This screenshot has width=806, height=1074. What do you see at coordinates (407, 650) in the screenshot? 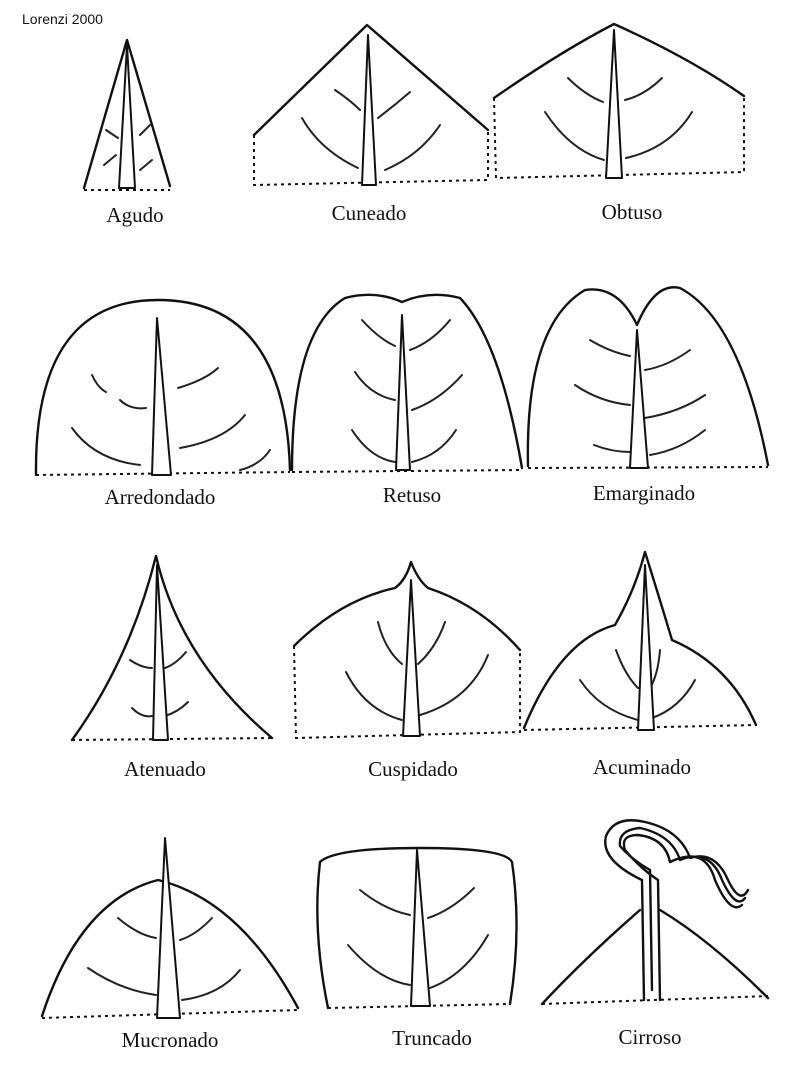
I see `leaf-cuspidado-drawing` at bounding box center [407, 650].